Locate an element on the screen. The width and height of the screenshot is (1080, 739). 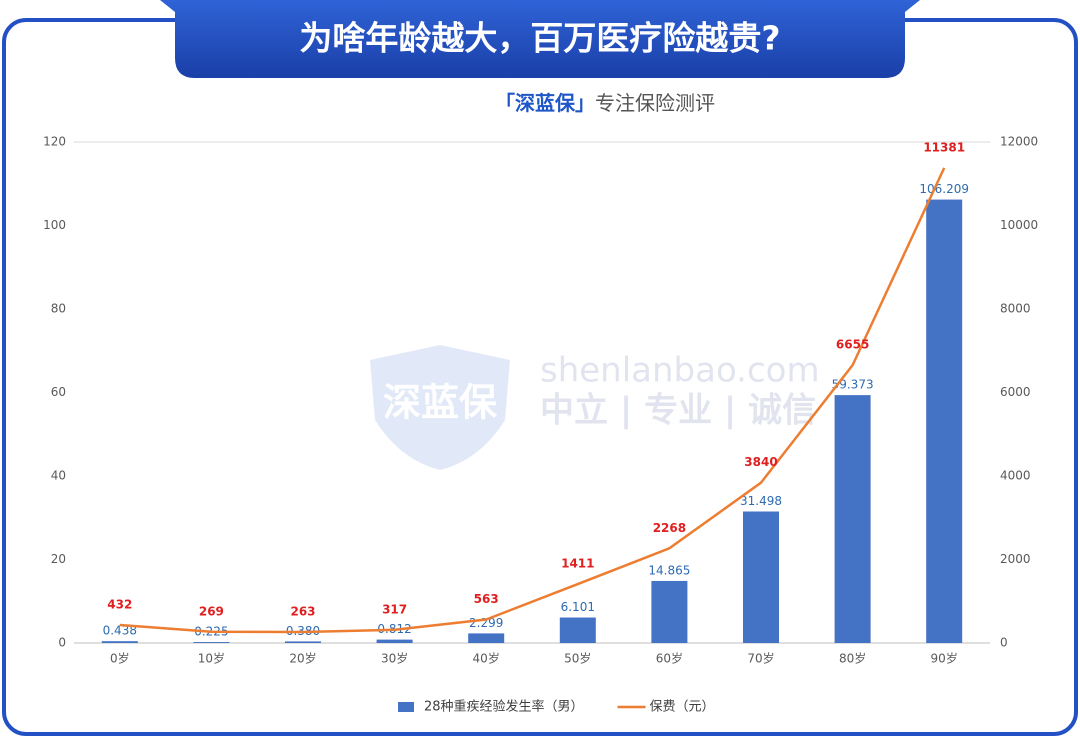
subtitle-text: 专注保险测评 is located at coordinates (655, 103).